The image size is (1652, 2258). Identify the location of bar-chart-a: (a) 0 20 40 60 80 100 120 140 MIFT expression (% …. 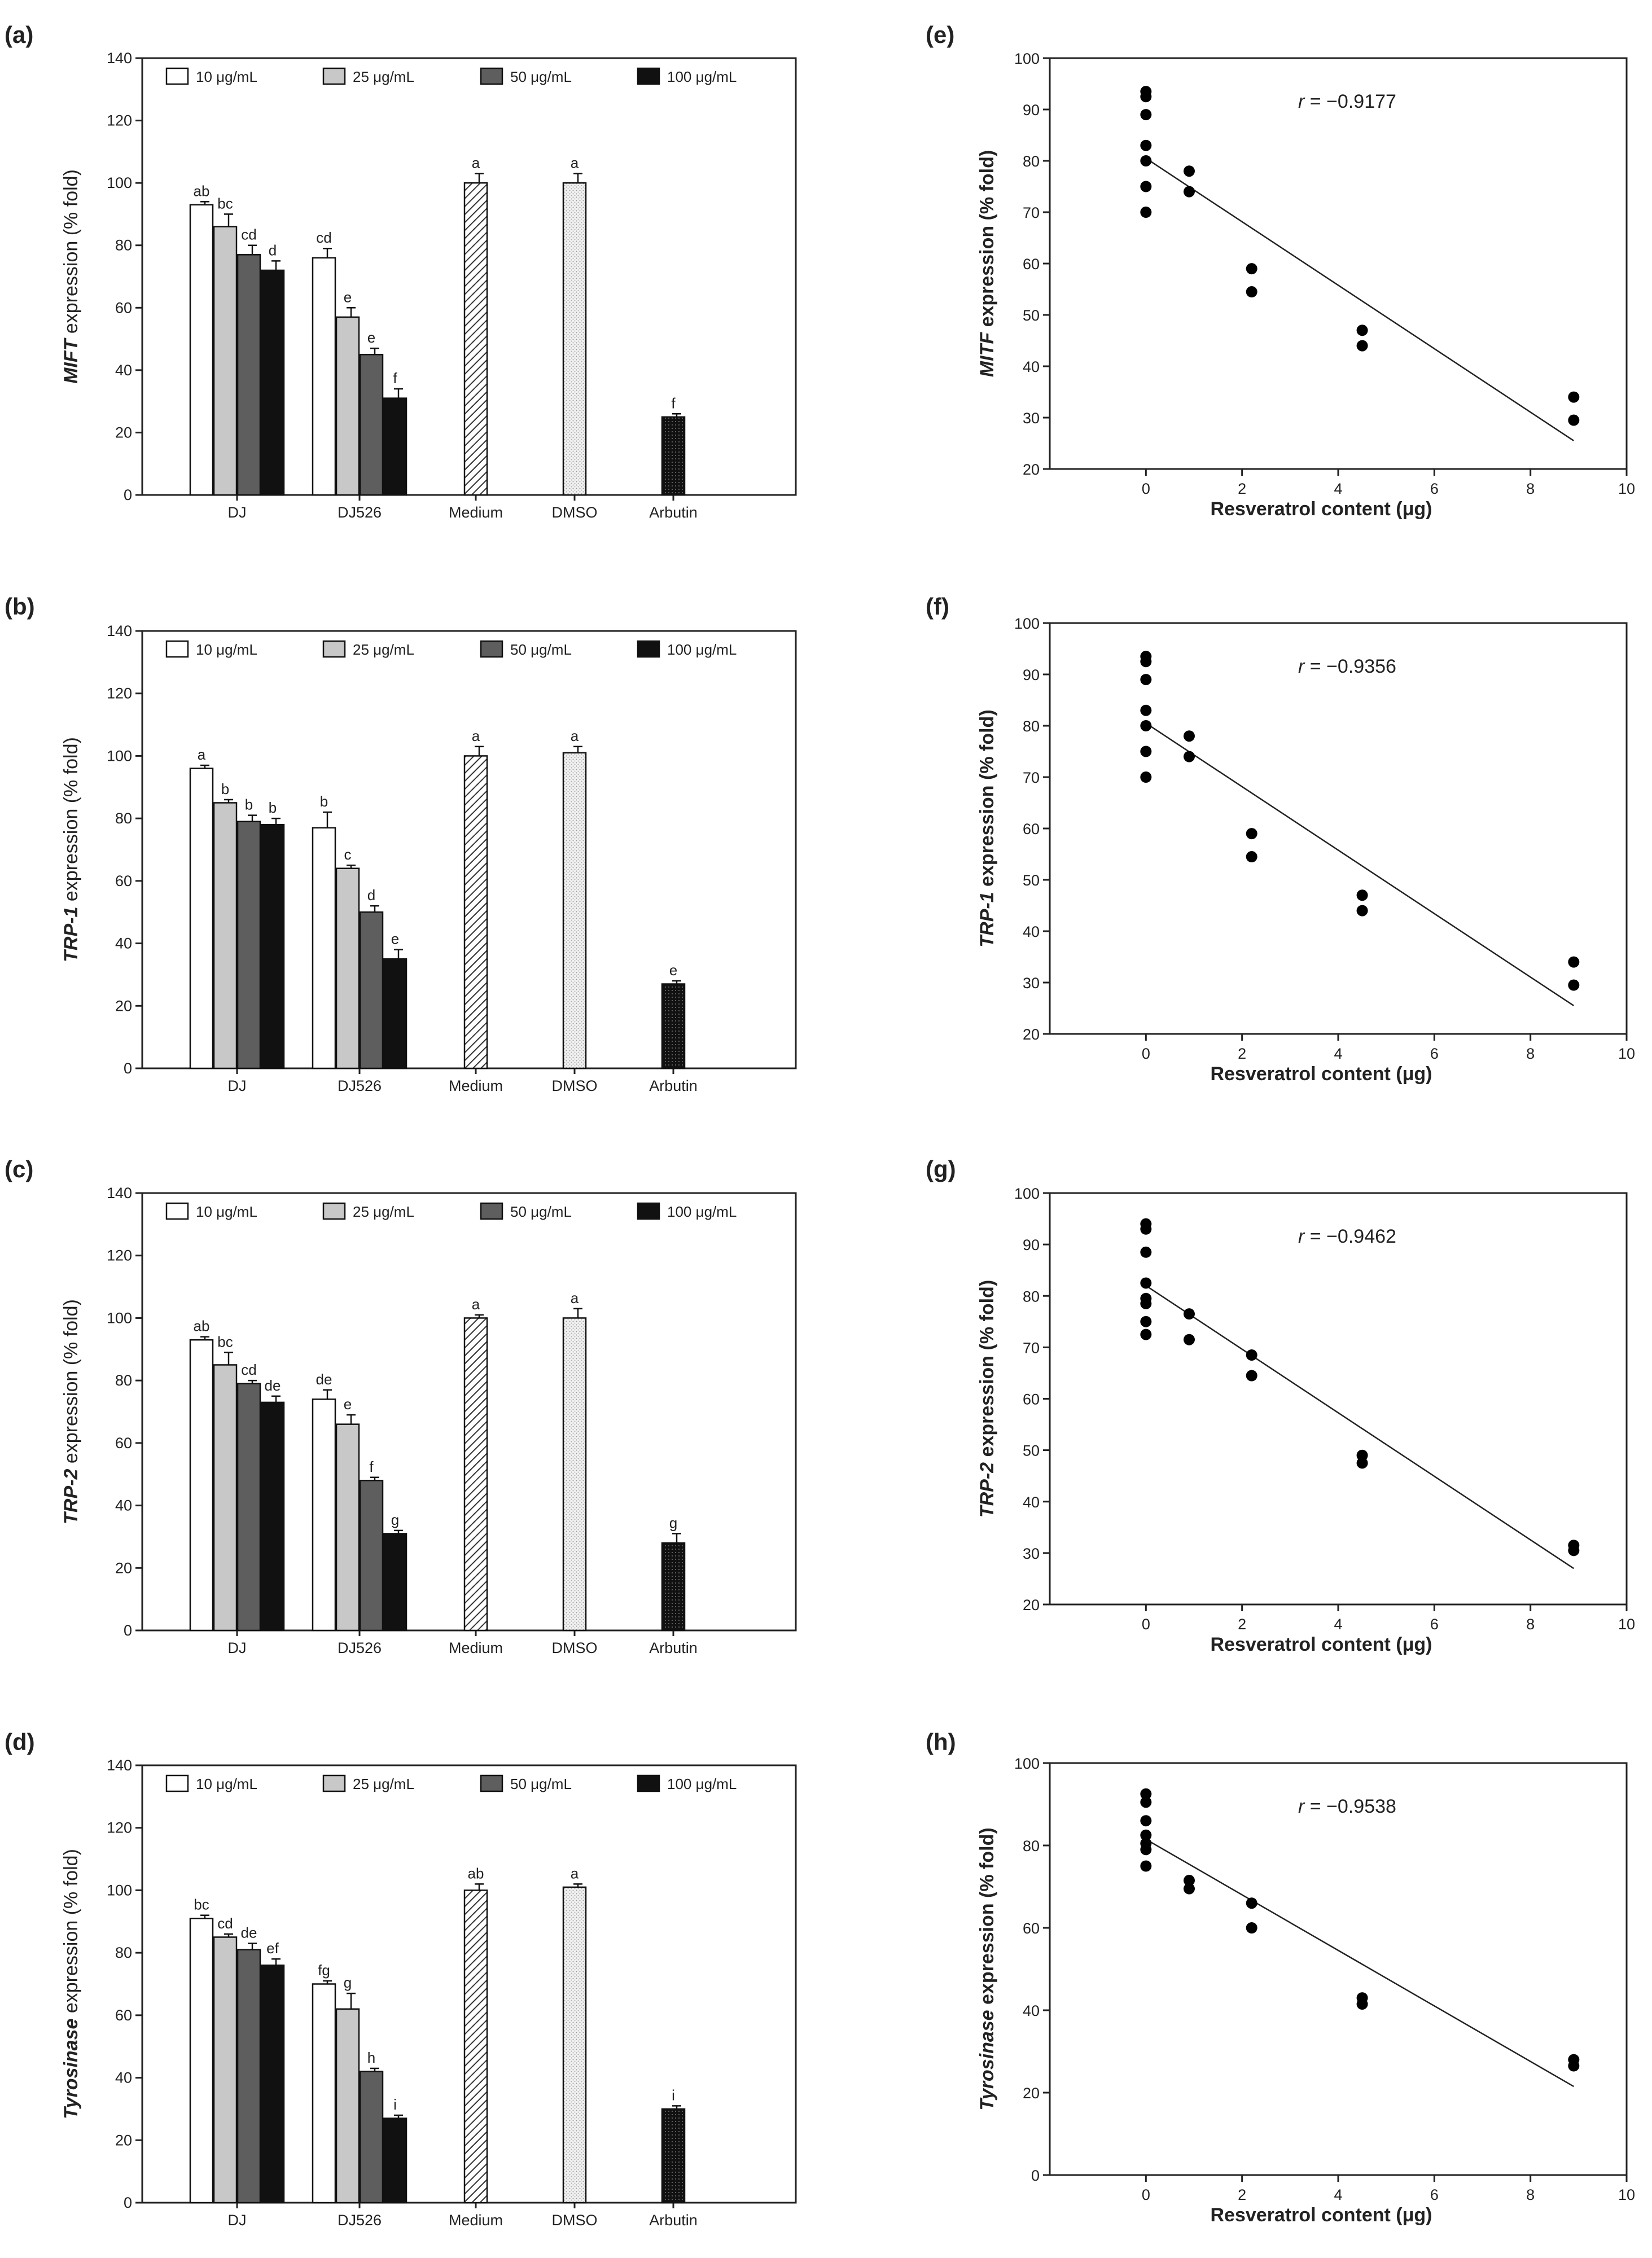
(401, 271).